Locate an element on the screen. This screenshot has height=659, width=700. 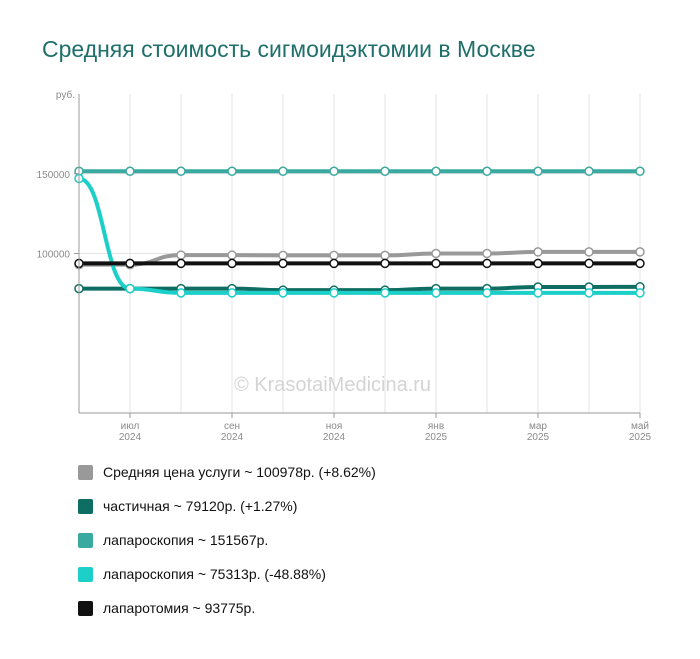
y-axis-unit-label: руб. is located at coordinates (65, 95).